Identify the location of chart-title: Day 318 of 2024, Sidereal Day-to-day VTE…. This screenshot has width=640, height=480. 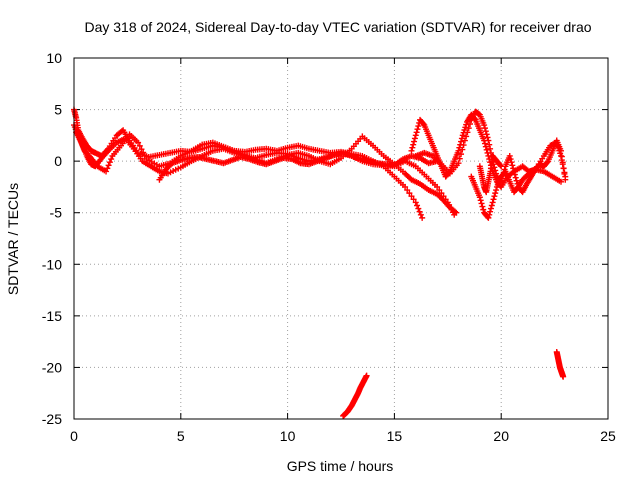
(337, 27).